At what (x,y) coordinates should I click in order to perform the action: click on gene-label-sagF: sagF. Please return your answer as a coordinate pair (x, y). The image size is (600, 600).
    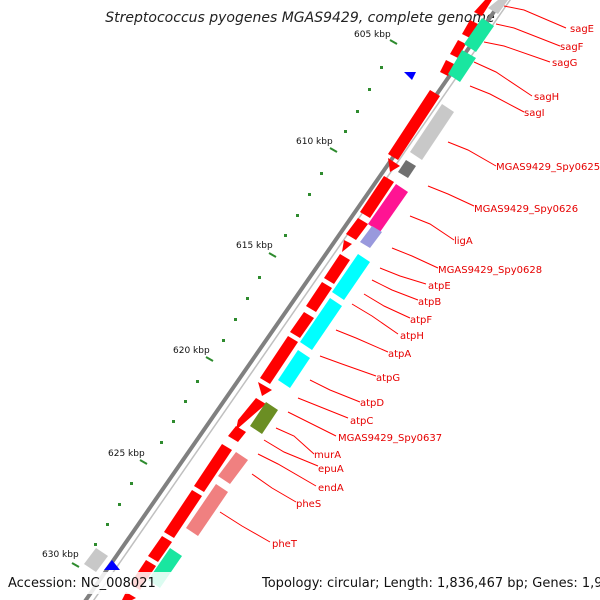
    Looking at the image, I should click on (572, 47).